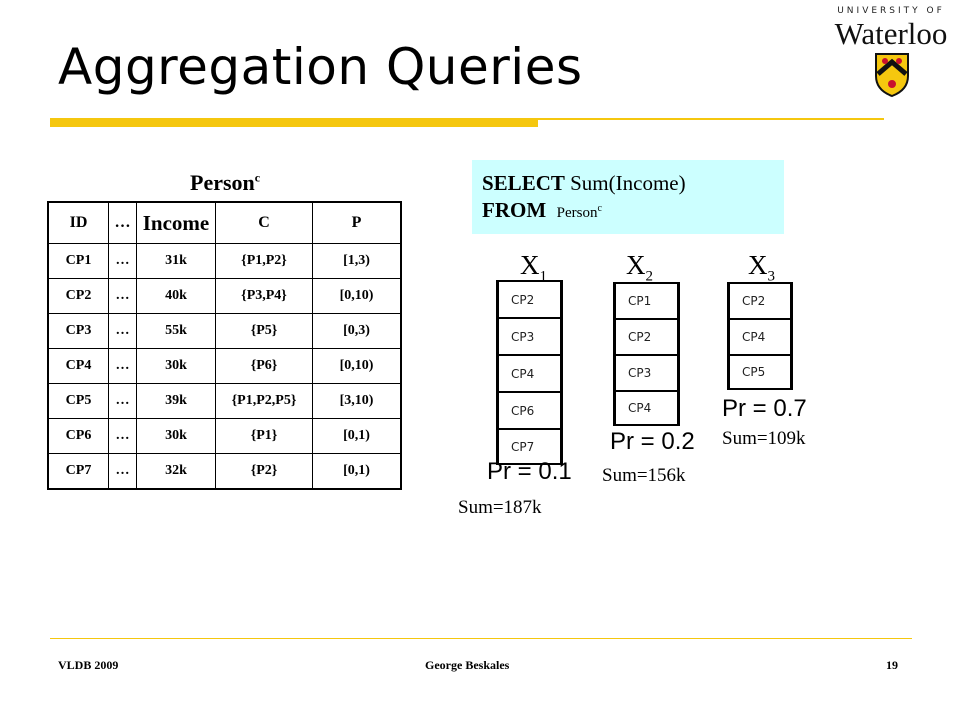  Describe the element at coordinates (639, 267) in the screenshot. I see `world-label-x2: X2` at that location.